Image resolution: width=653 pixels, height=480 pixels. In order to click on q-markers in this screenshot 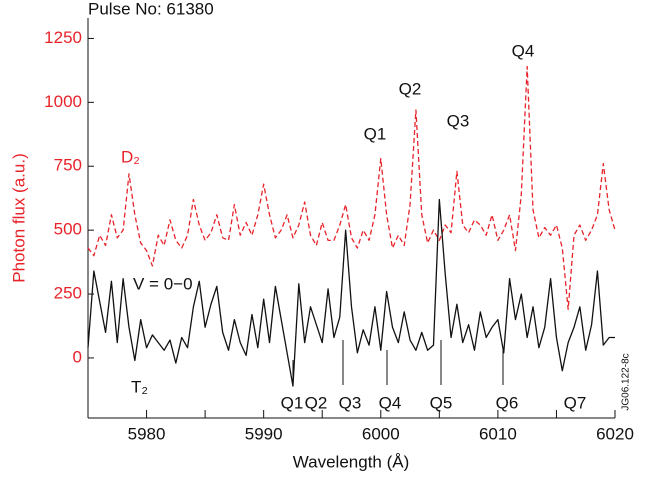, I will do `click(398, 362)`.